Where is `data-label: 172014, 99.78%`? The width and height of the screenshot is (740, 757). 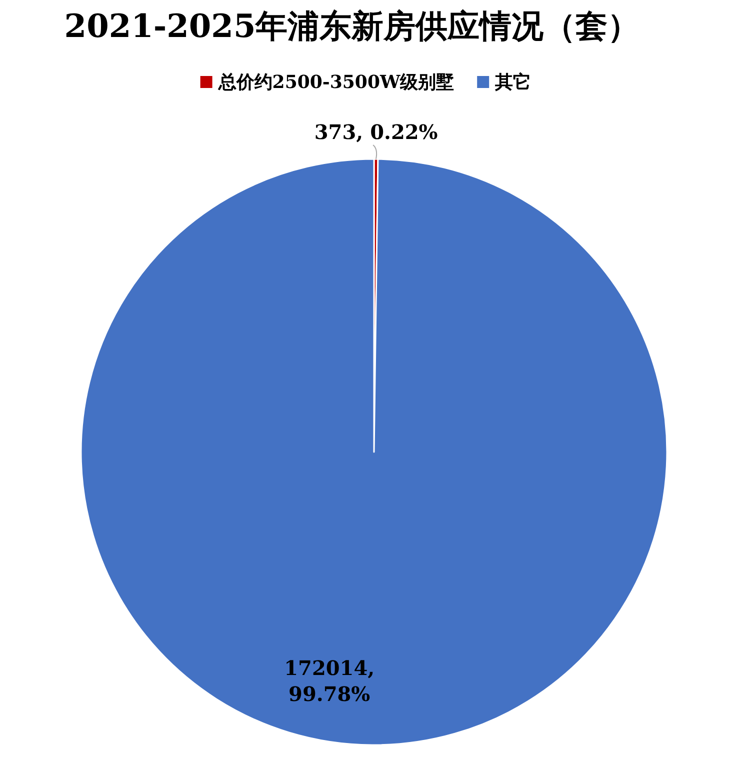
data-label: 172014, 99.78% is located at coordinates (329, 681).